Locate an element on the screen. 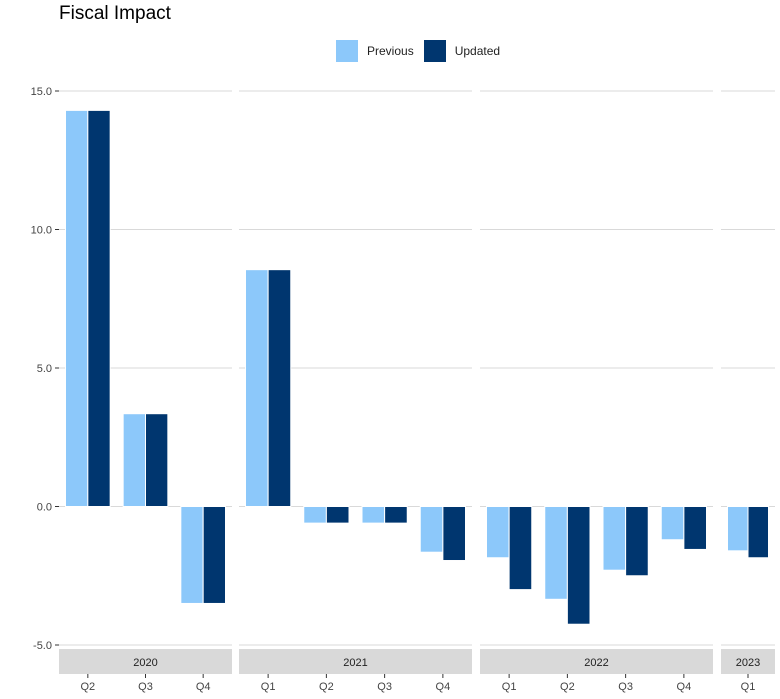 The image size is (780, 699). legend-label-updated: Updated is located at coordinates (477, 51).